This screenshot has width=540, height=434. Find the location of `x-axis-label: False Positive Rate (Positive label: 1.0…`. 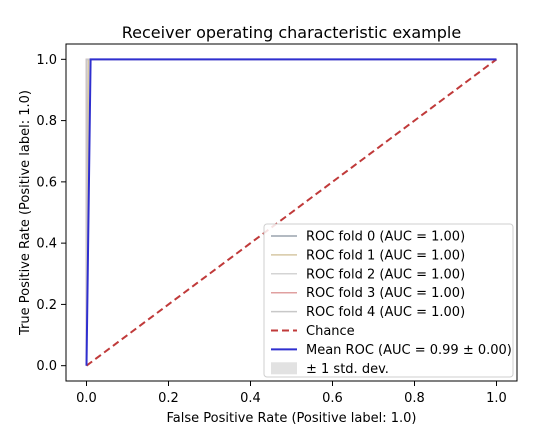

x-axis-label: False Positive Rate (Positive label: 1.0… is located at coordinates (292, 418).